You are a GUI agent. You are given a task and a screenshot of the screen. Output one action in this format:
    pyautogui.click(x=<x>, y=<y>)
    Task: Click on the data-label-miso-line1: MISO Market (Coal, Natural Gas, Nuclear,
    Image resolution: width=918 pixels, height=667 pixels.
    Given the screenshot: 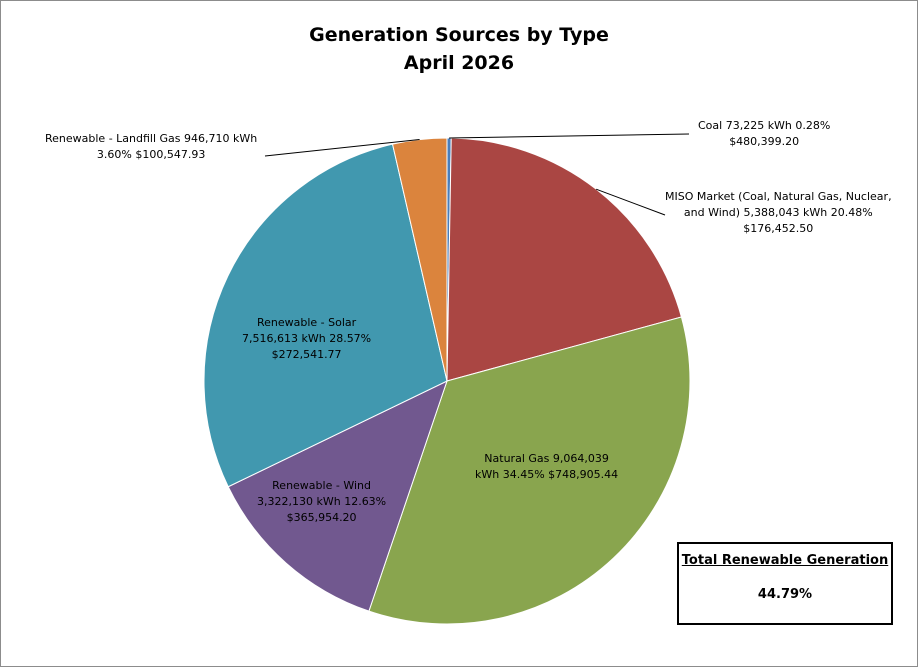 What is the action you would take?
    pyautogui.click(x=778, y=196)
    